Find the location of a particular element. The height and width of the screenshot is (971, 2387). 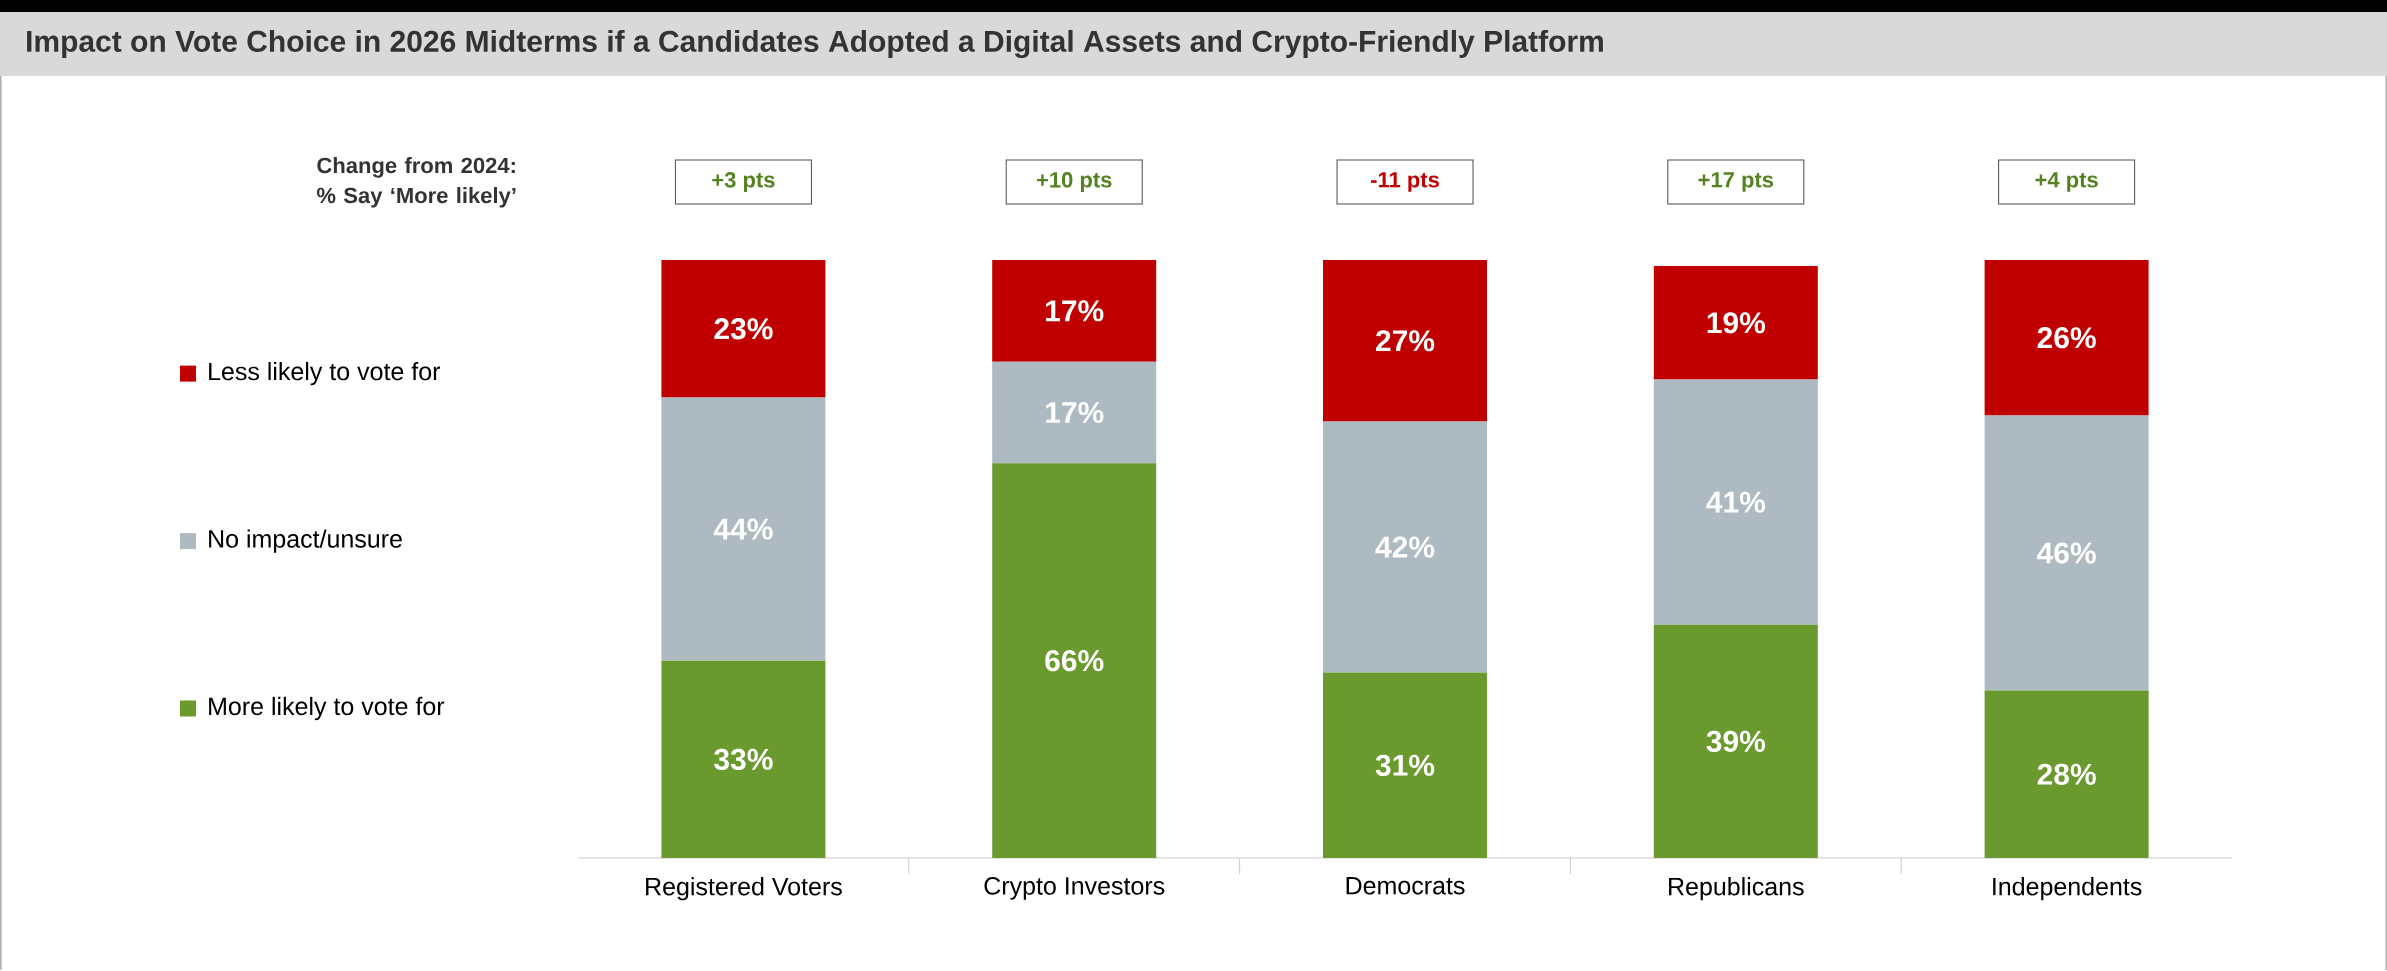

chart-title: Impact on Vote Choice in 2026 Midterms if a Candidates Adopted a Digital Assets and Crypto-Friendly Platform is located at coordinates (815, 44).